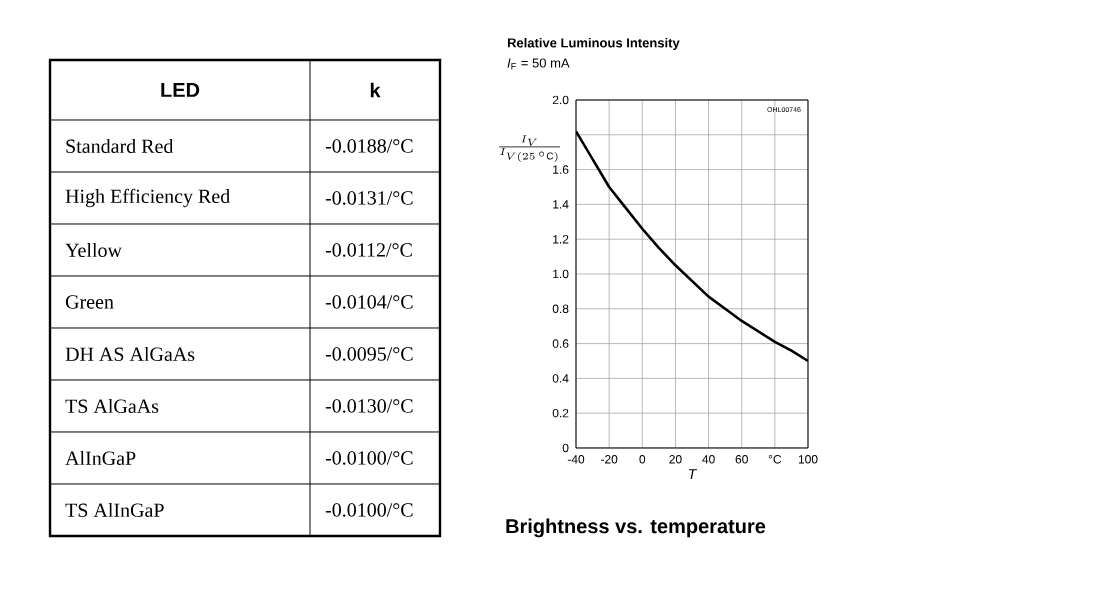 The image size is (1104, 592). Describe the element at coordinates (120, 146) in the screenshot. I see `text: Standard Red` at that location.